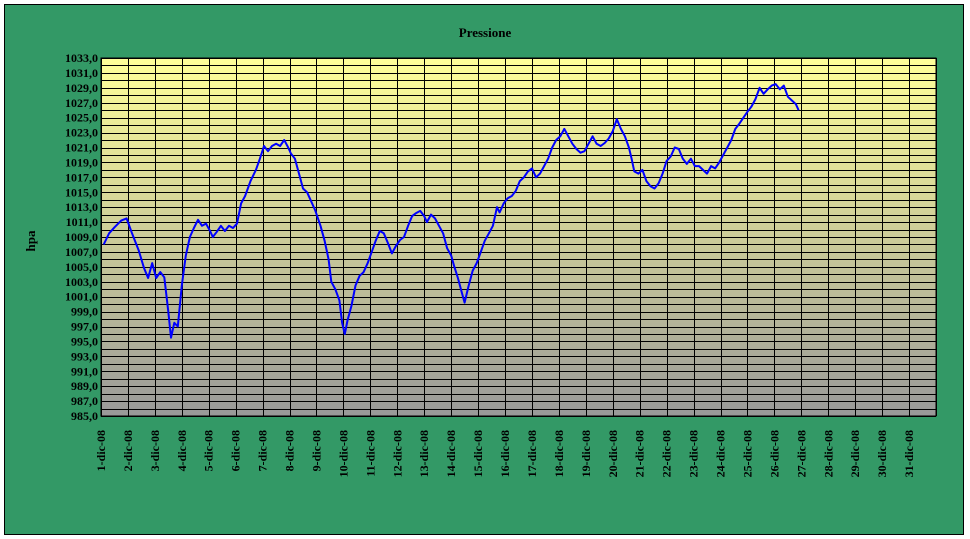 This screenshot has height=539, width=970. Describe the element at coordinates (209, 450) in the screenshot. I see `x-tick-label: 5-dic-08` at that location.